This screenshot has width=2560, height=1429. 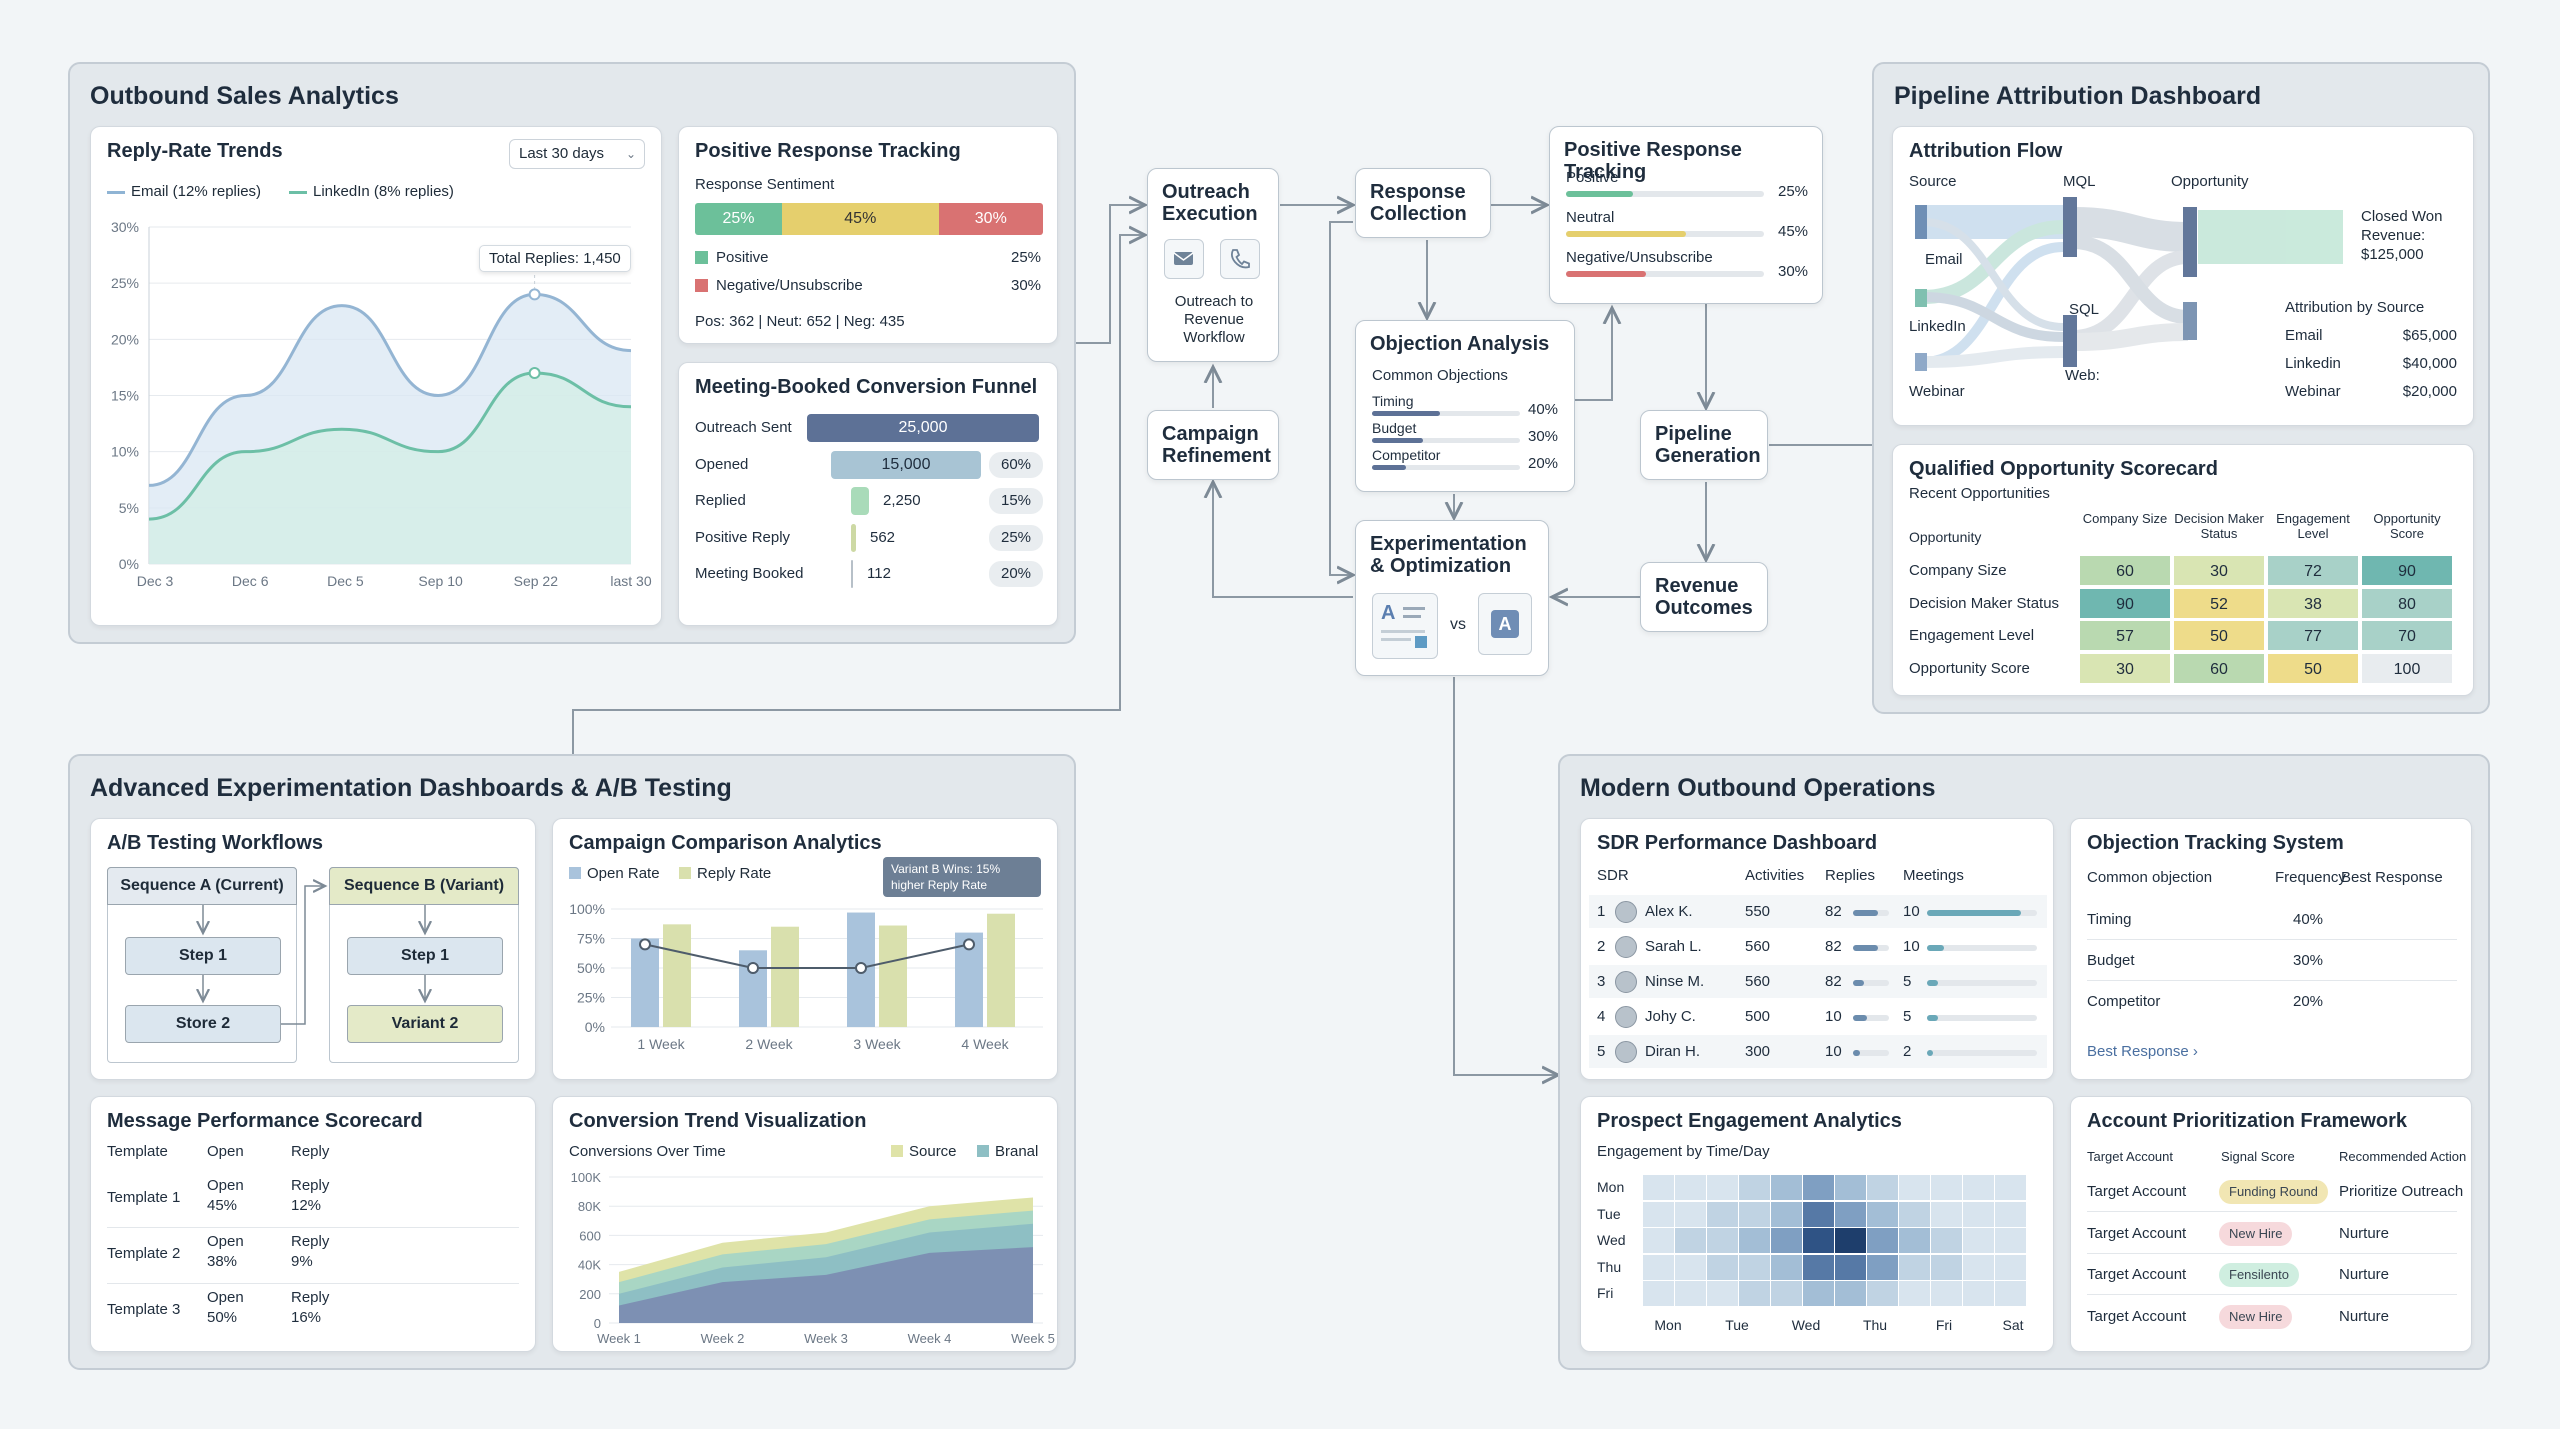 What do you see at coordinates (597, 1323) in the screenshot?
I see `y-tick-label: 0` at bounding box center [597, 1323].